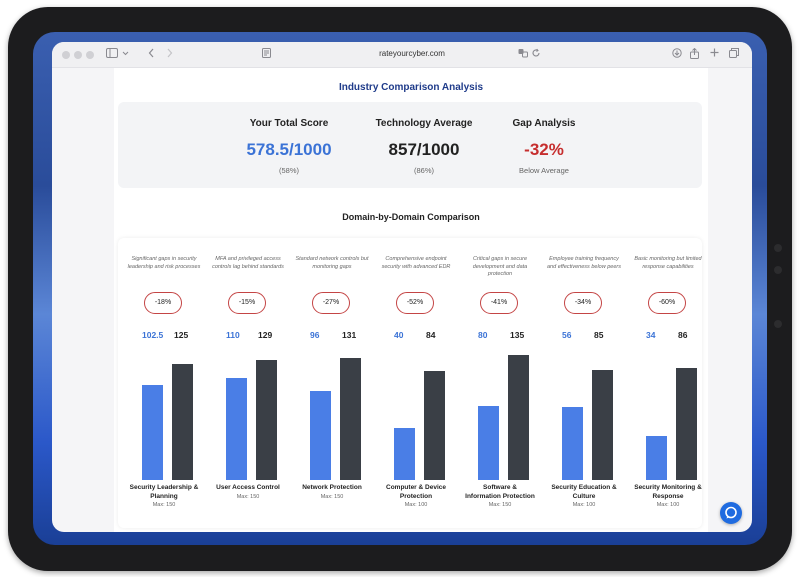 Image resolution: width=800 pixels, height=577 pixels. I want to click on your-domain-score: 40, so click(399, 335).